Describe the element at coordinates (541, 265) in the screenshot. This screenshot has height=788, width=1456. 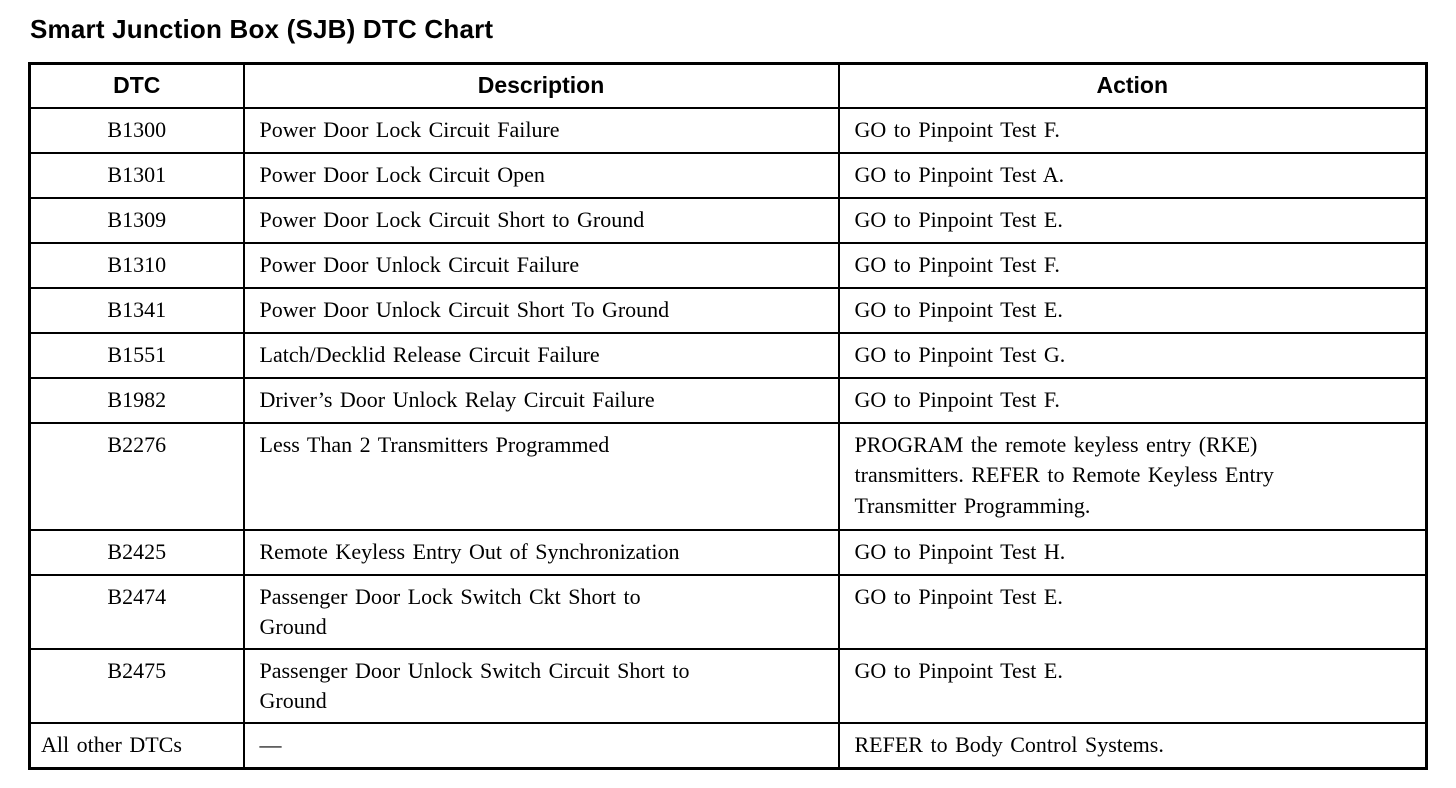
I see `description-cell: Power Door Unlock Circuit Failure` at that location.